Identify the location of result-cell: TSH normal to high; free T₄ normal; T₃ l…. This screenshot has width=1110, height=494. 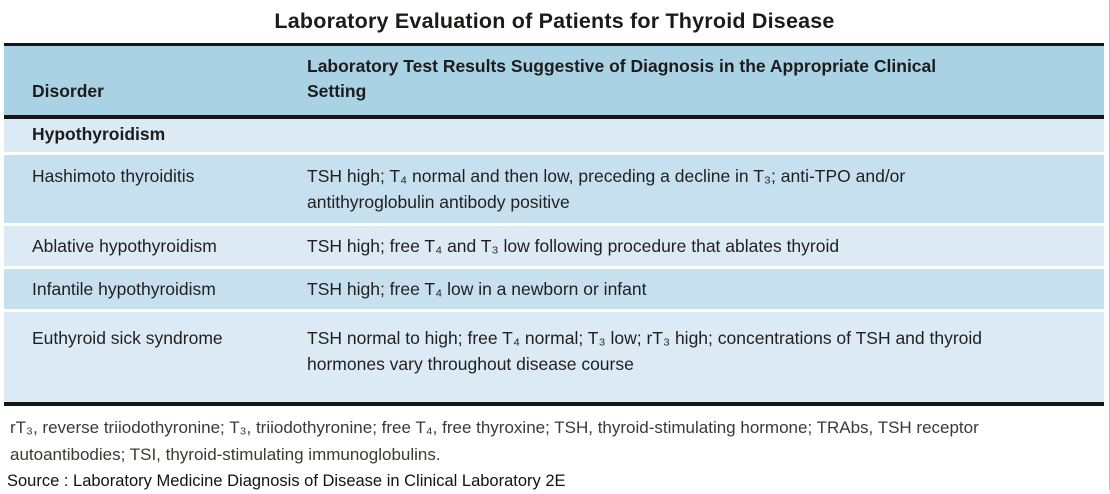
(645, 351).